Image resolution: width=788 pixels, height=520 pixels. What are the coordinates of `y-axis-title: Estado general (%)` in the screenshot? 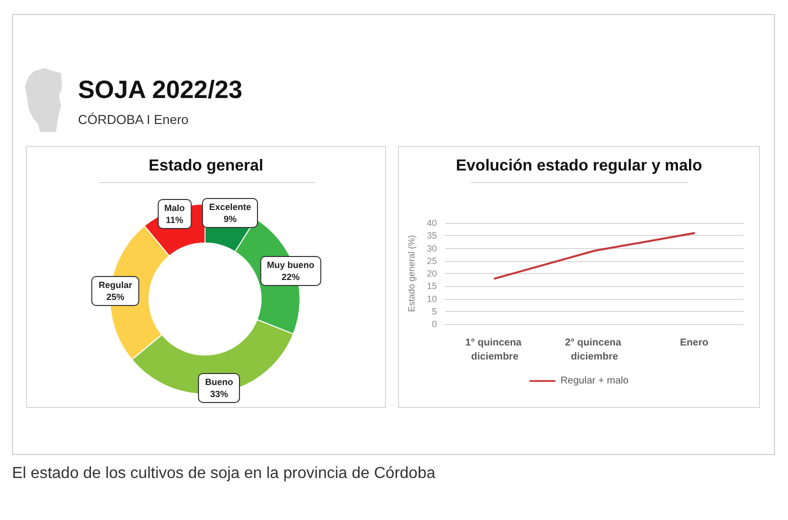 It's located at (411, 273).